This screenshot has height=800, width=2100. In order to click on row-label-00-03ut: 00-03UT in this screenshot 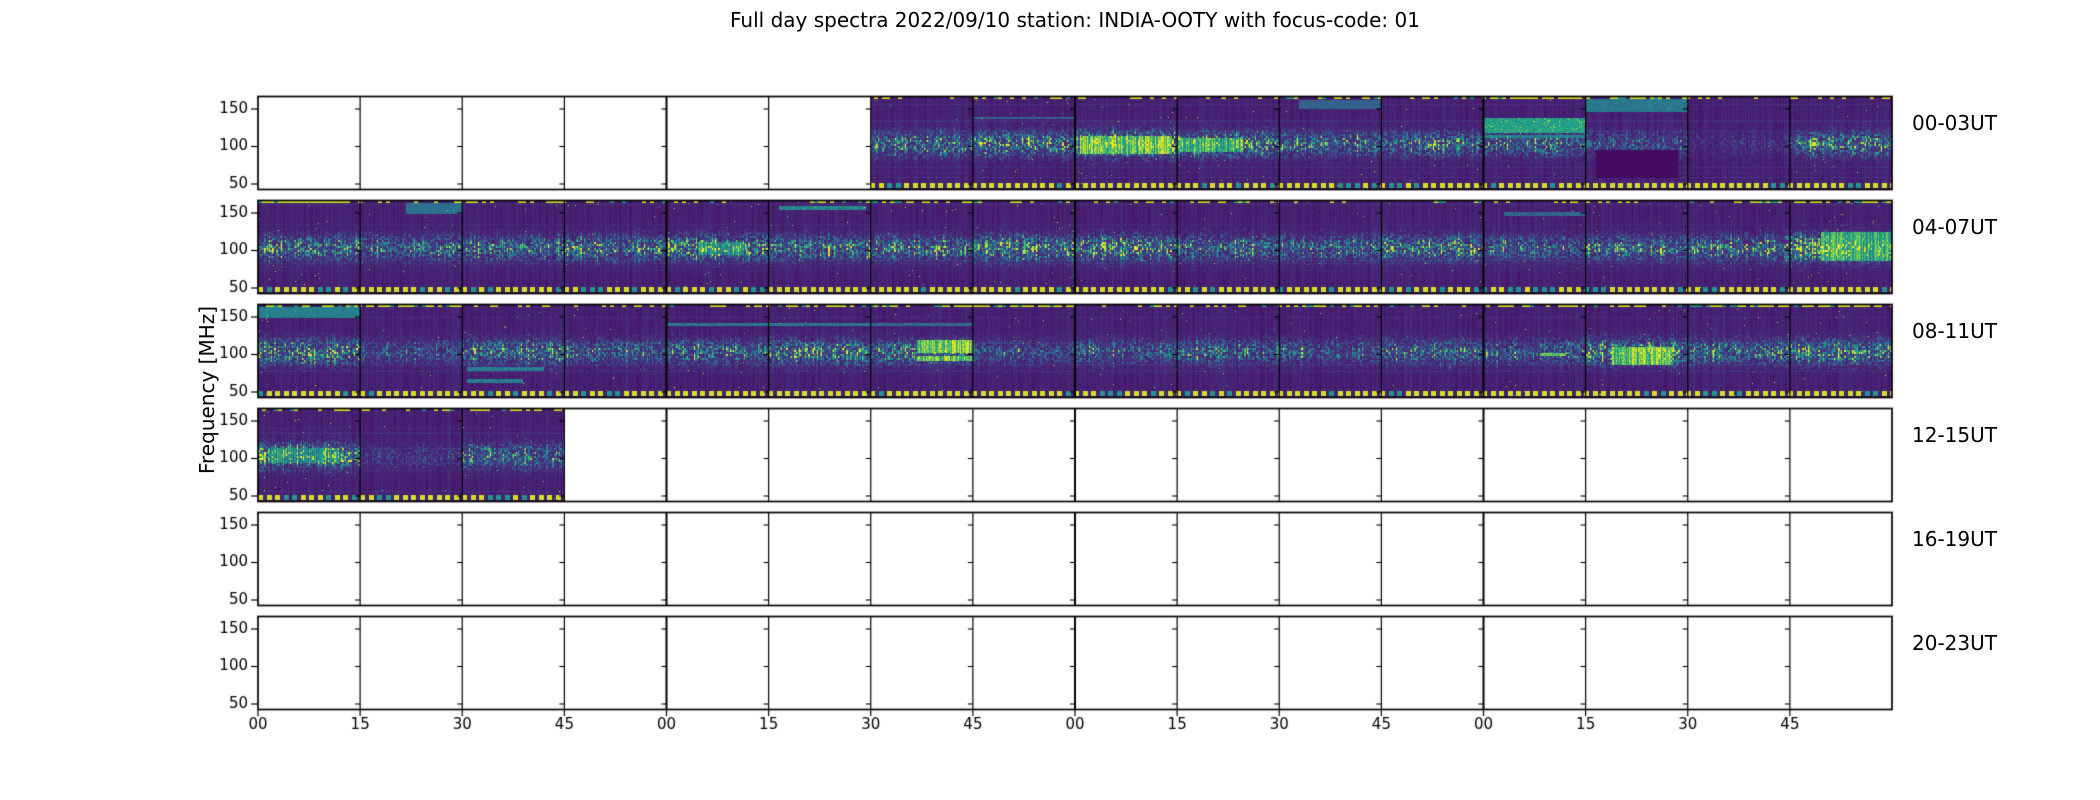, I will do `click(1954, 123)`.